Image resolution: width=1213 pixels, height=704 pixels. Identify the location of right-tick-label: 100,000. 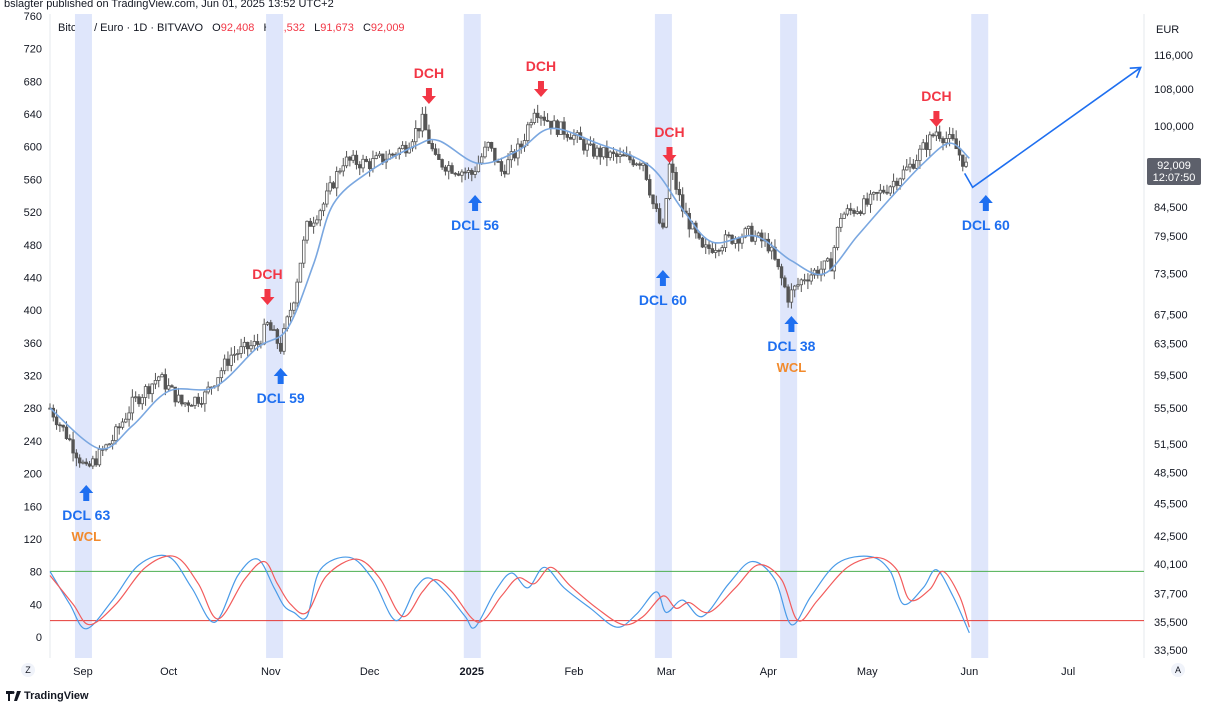
(1174, 127).